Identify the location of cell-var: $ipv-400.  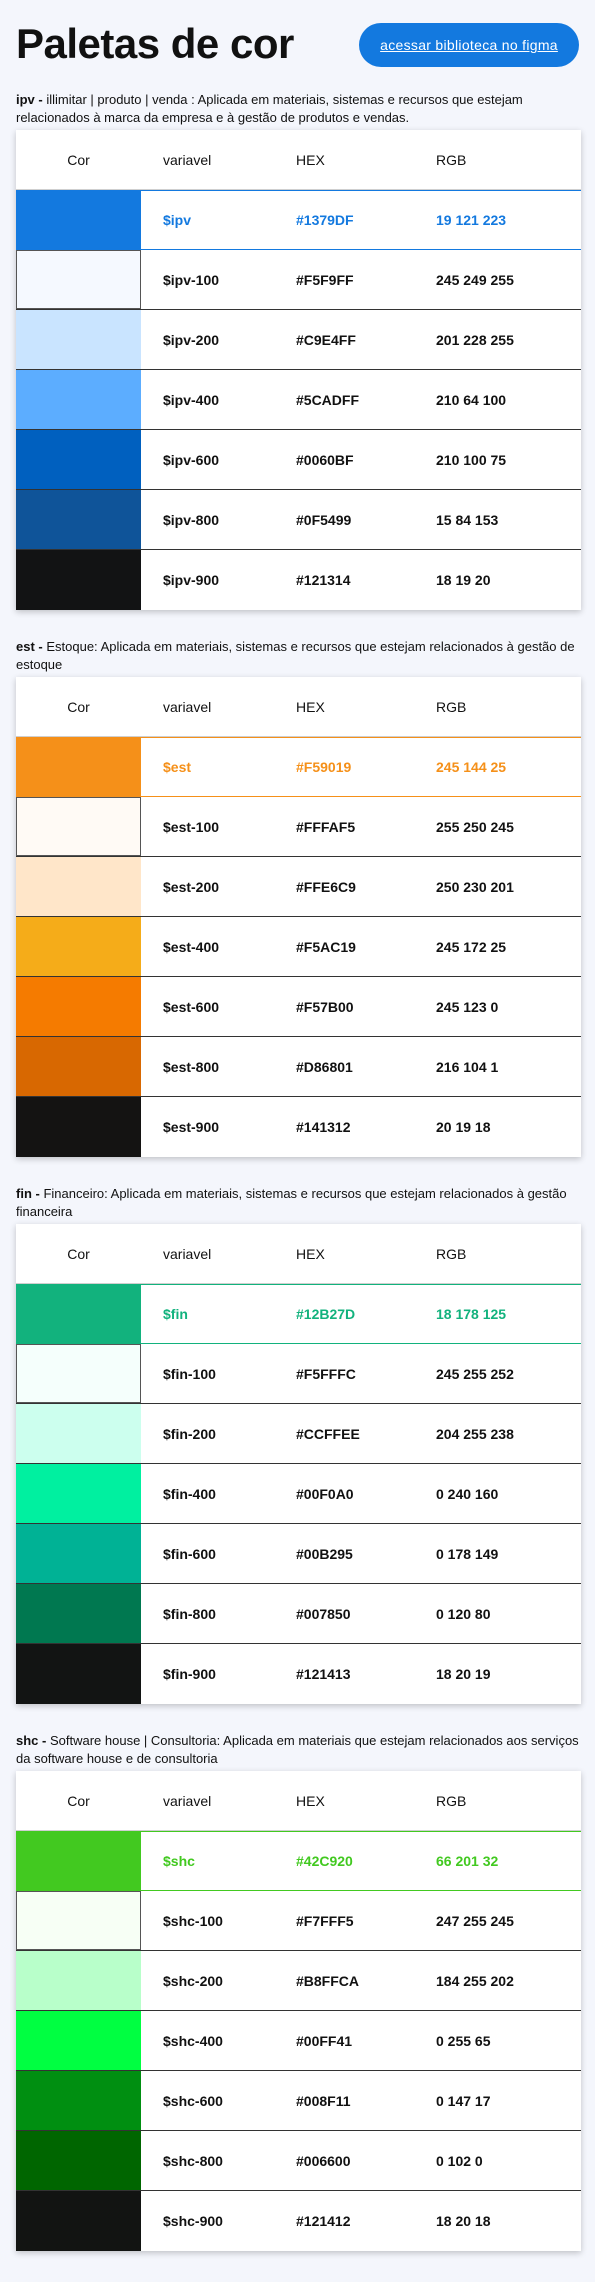
(191, 399).